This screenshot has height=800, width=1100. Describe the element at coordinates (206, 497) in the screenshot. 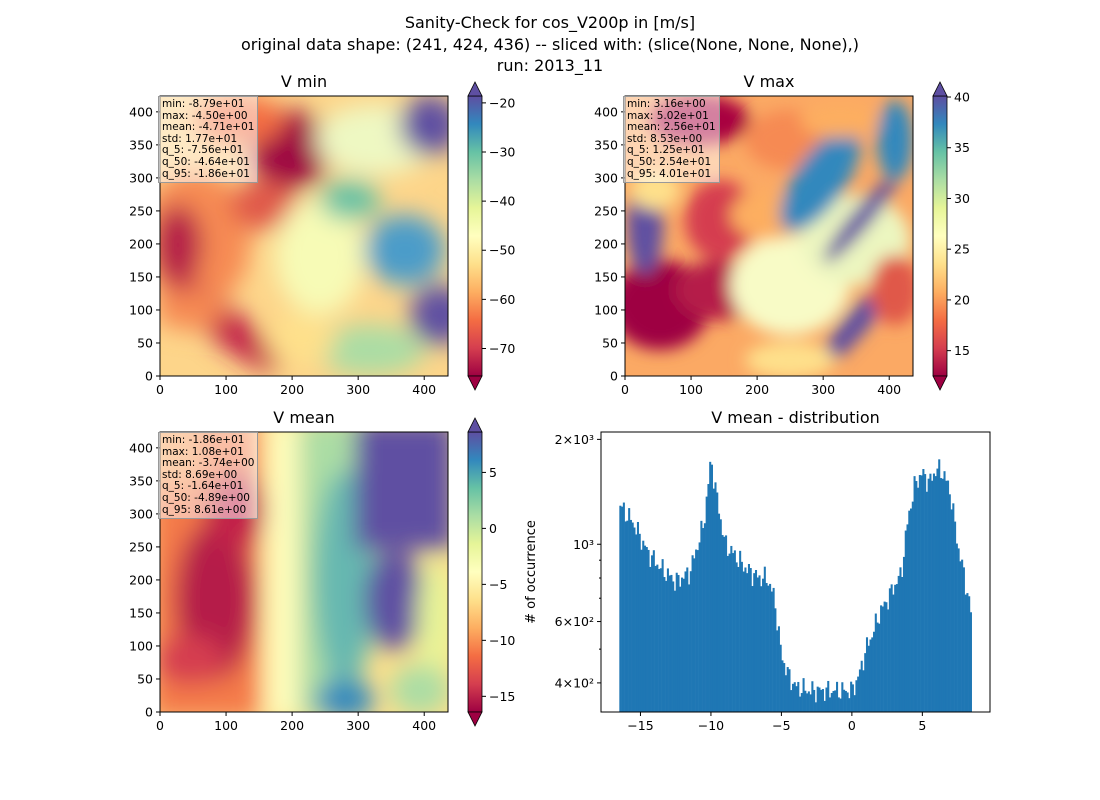

I see `stat-line: q_50: -4.89e+00` at that location.